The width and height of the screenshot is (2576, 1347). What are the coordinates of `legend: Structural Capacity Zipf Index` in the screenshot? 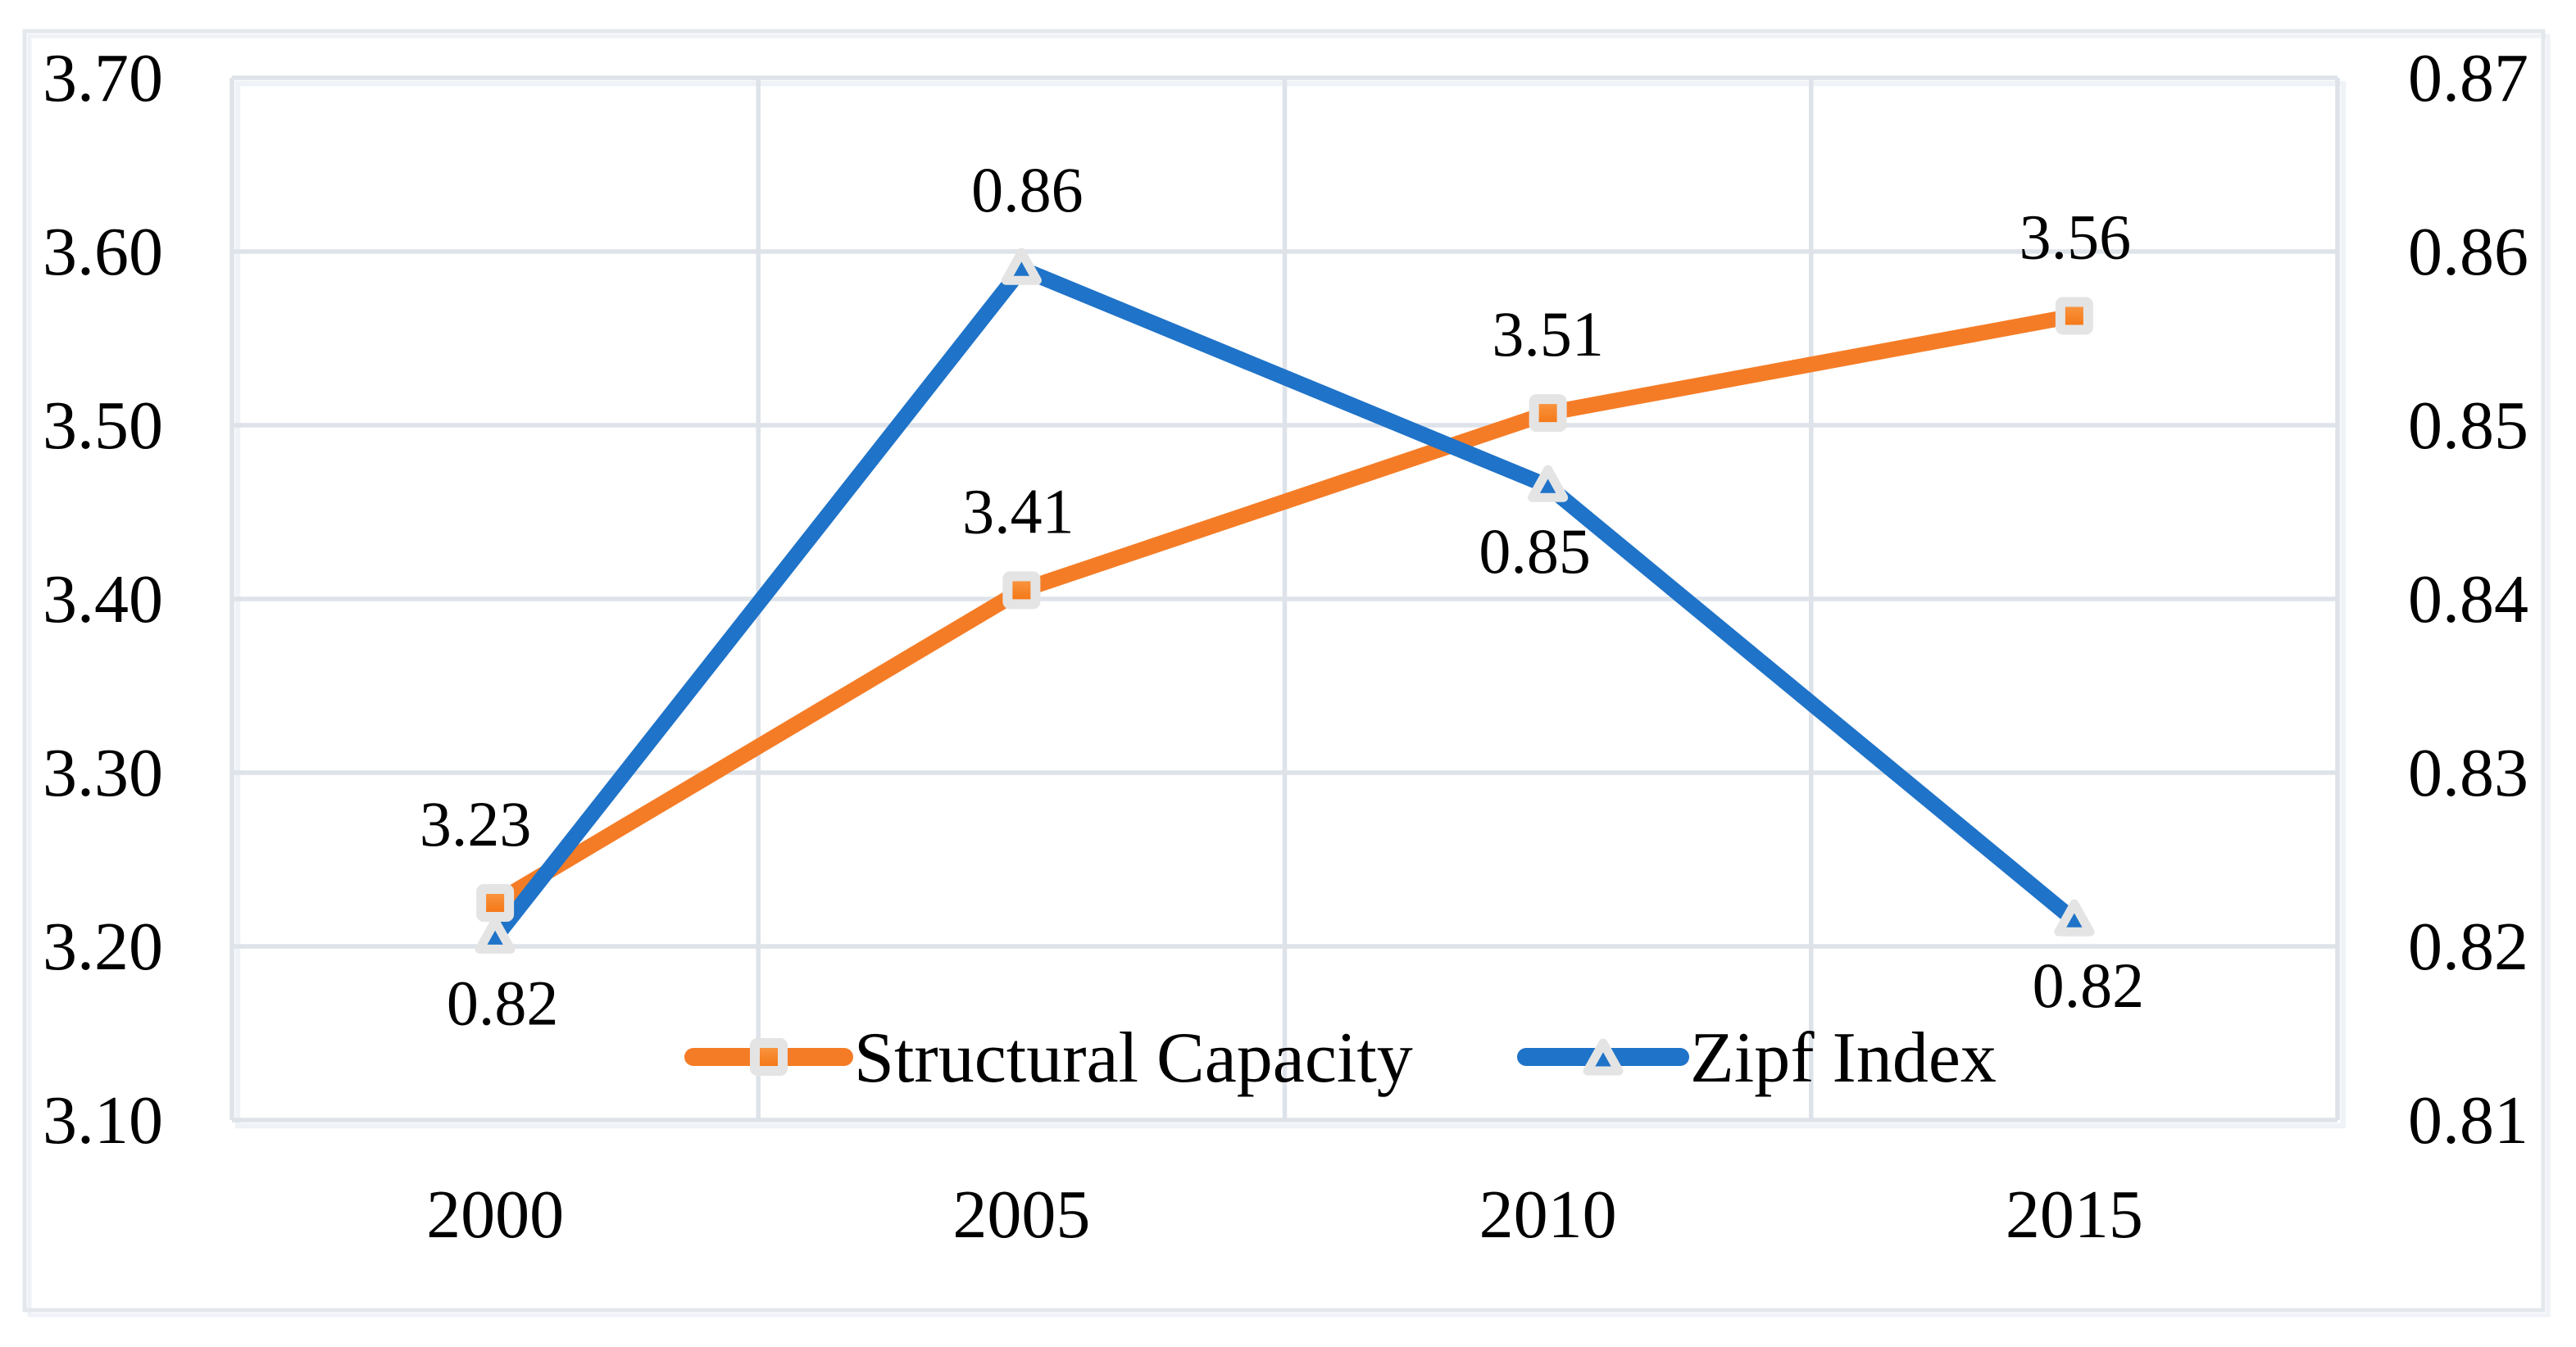 It's located at (1340, 1058).